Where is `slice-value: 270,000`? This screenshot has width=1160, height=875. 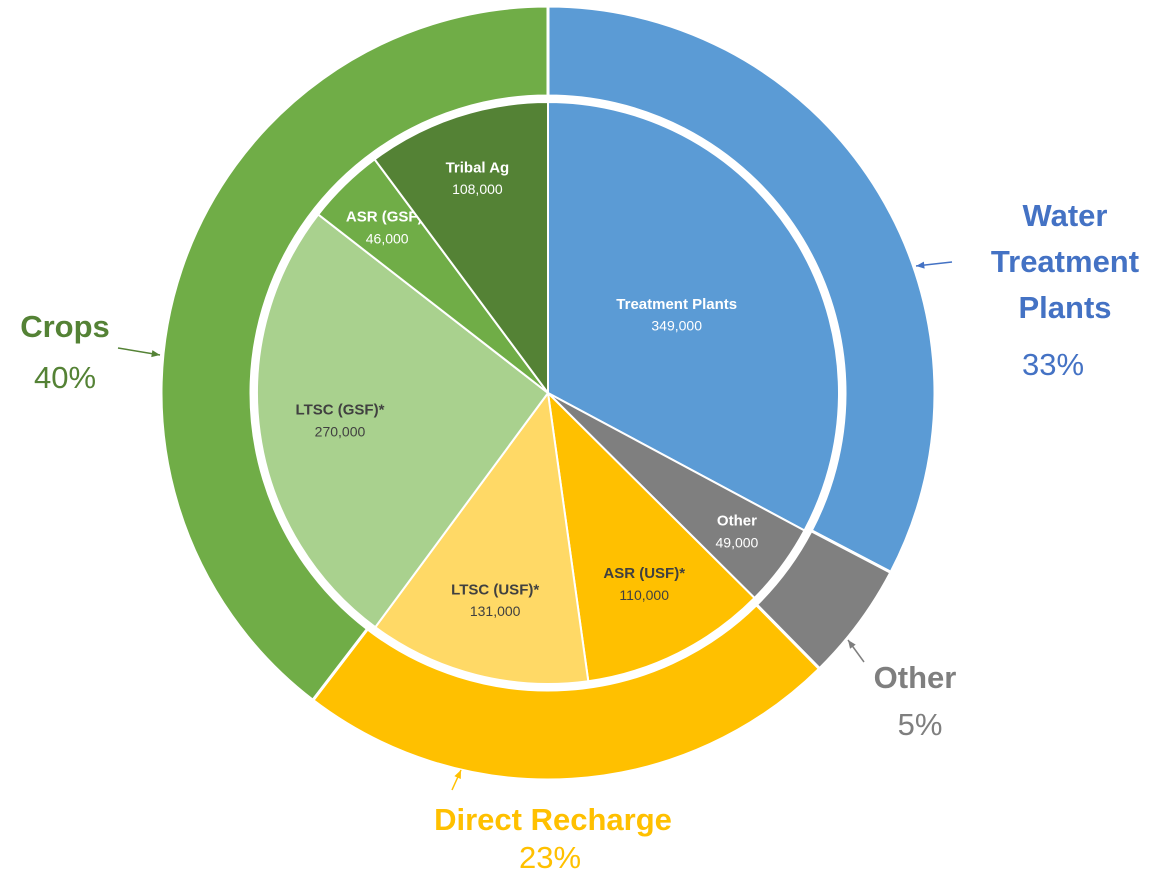 slice-value: 270,000 is located at coordinates (340, 431).